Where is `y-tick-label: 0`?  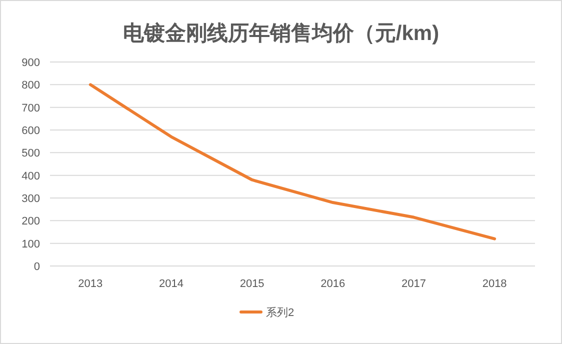 y-tick-label: 0 is located at coordinates (37, 267).